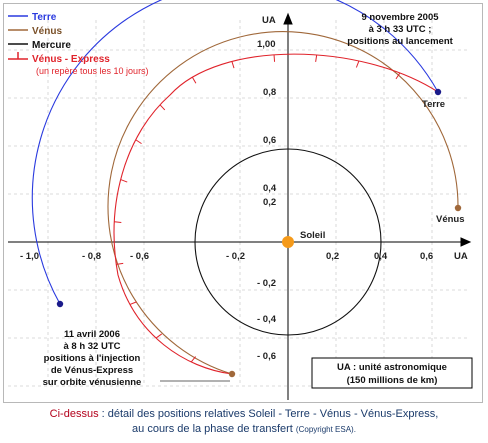  What do you see at coordinates (269, 92) in the screenshot?
I see `y-tick-label: 0,8` at bounding box center [269, 92].